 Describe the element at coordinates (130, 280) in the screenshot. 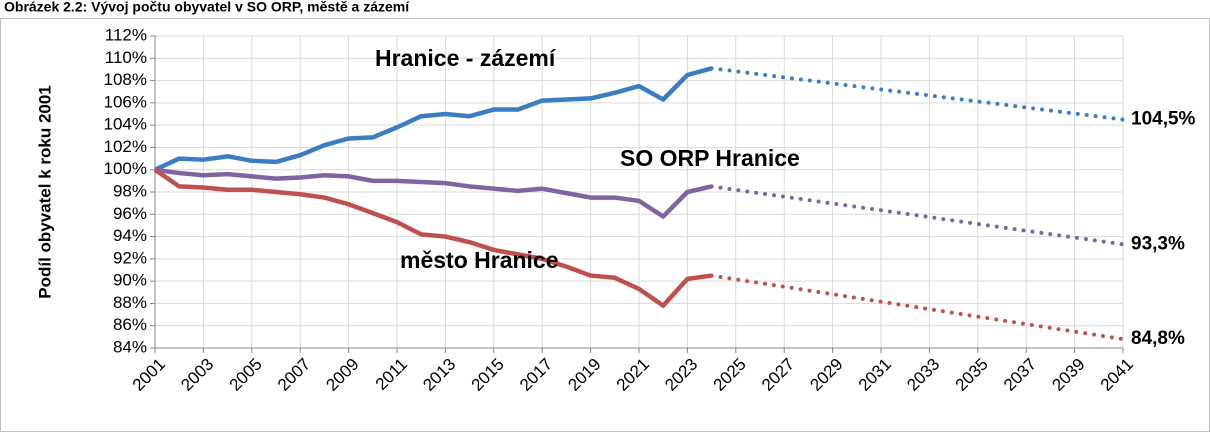

I see `y-tick-label: 90%` at that location.